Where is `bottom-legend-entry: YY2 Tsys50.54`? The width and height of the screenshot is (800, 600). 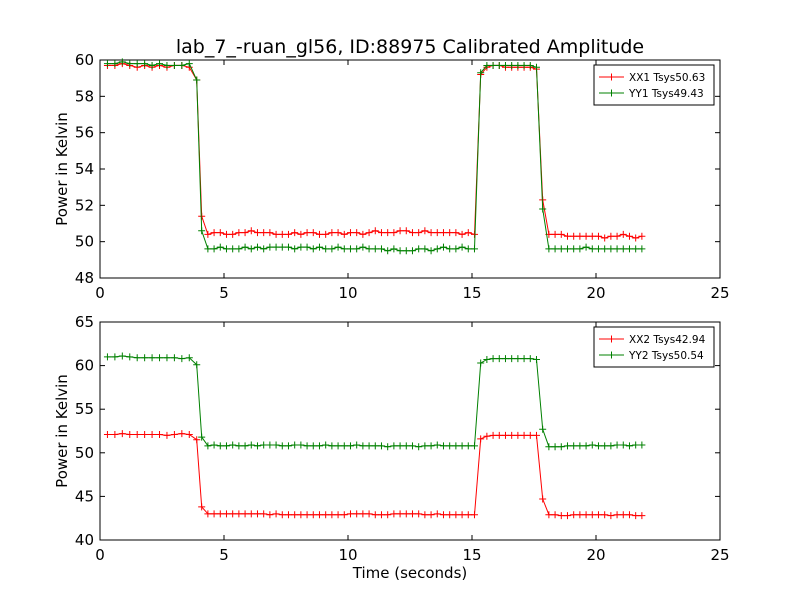
bottom-legend-entry: YY2 Tsys50.54 is located at coordinates (666, 356).